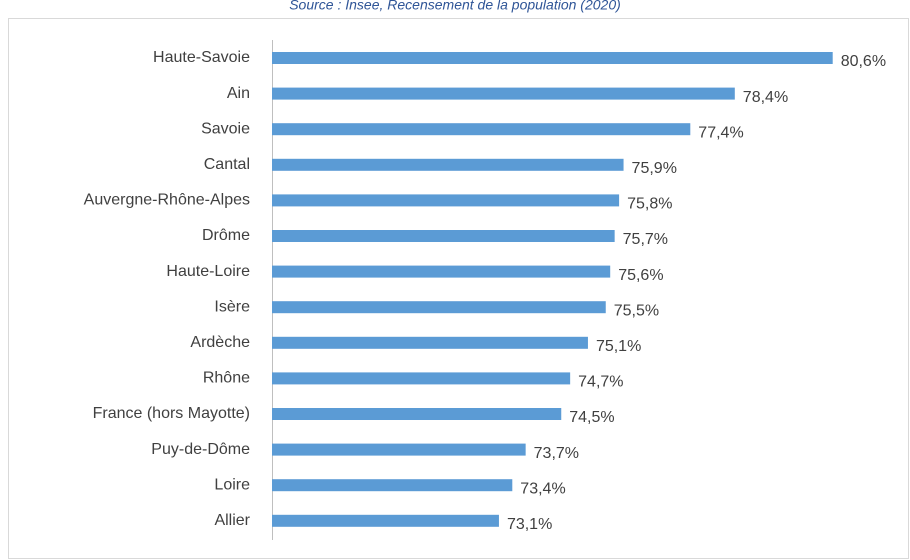 Image resolution: width=910 pixels, height=560 pixels. What do you see at coordinates (863, 61) in the screenshot?
I see `value-label: 80,6%` at bounding box center [863, 61].